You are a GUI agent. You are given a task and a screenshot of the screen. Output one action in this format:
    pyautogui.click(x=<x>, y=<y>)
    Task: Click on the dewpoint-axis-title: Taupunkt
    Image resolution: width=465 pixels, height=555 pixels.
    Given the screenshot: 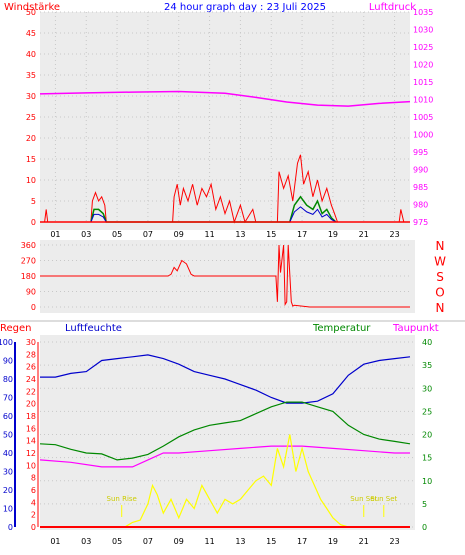 What is the action you would take?
    pyautogui.click(x=415, y=328)
    